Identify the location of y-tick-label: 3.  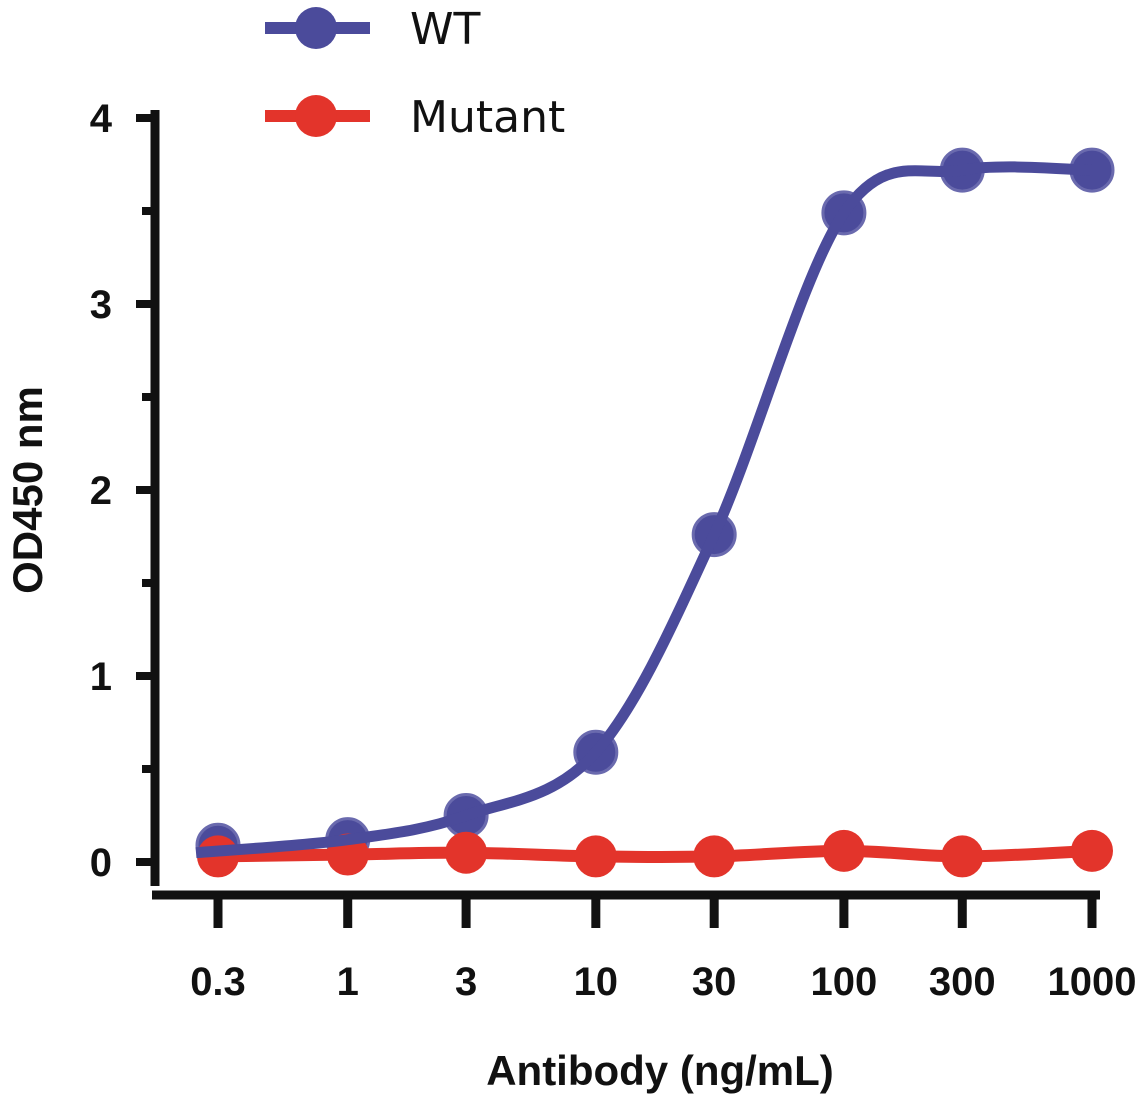
(101, 305).